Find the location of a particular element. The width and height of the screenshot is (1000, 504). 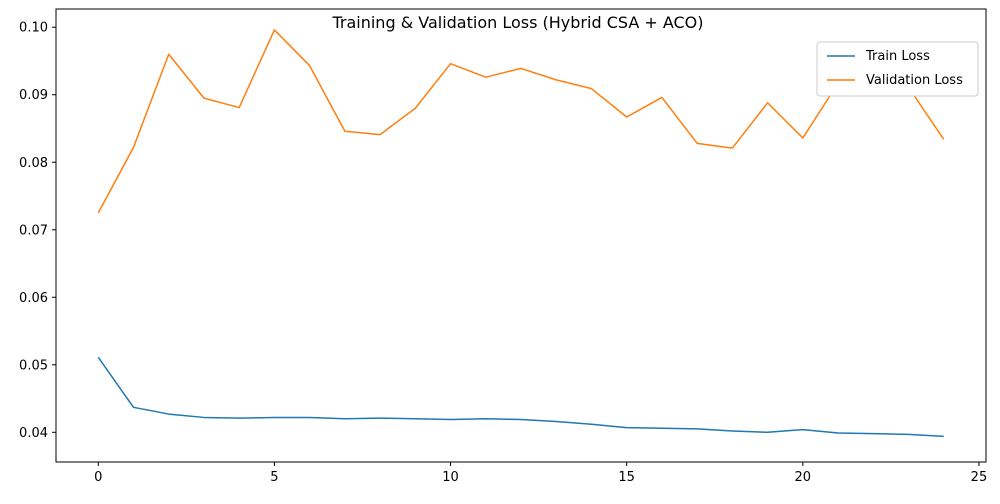

legend: Train Loss Validation Loss is located at coordinates (897, 69).